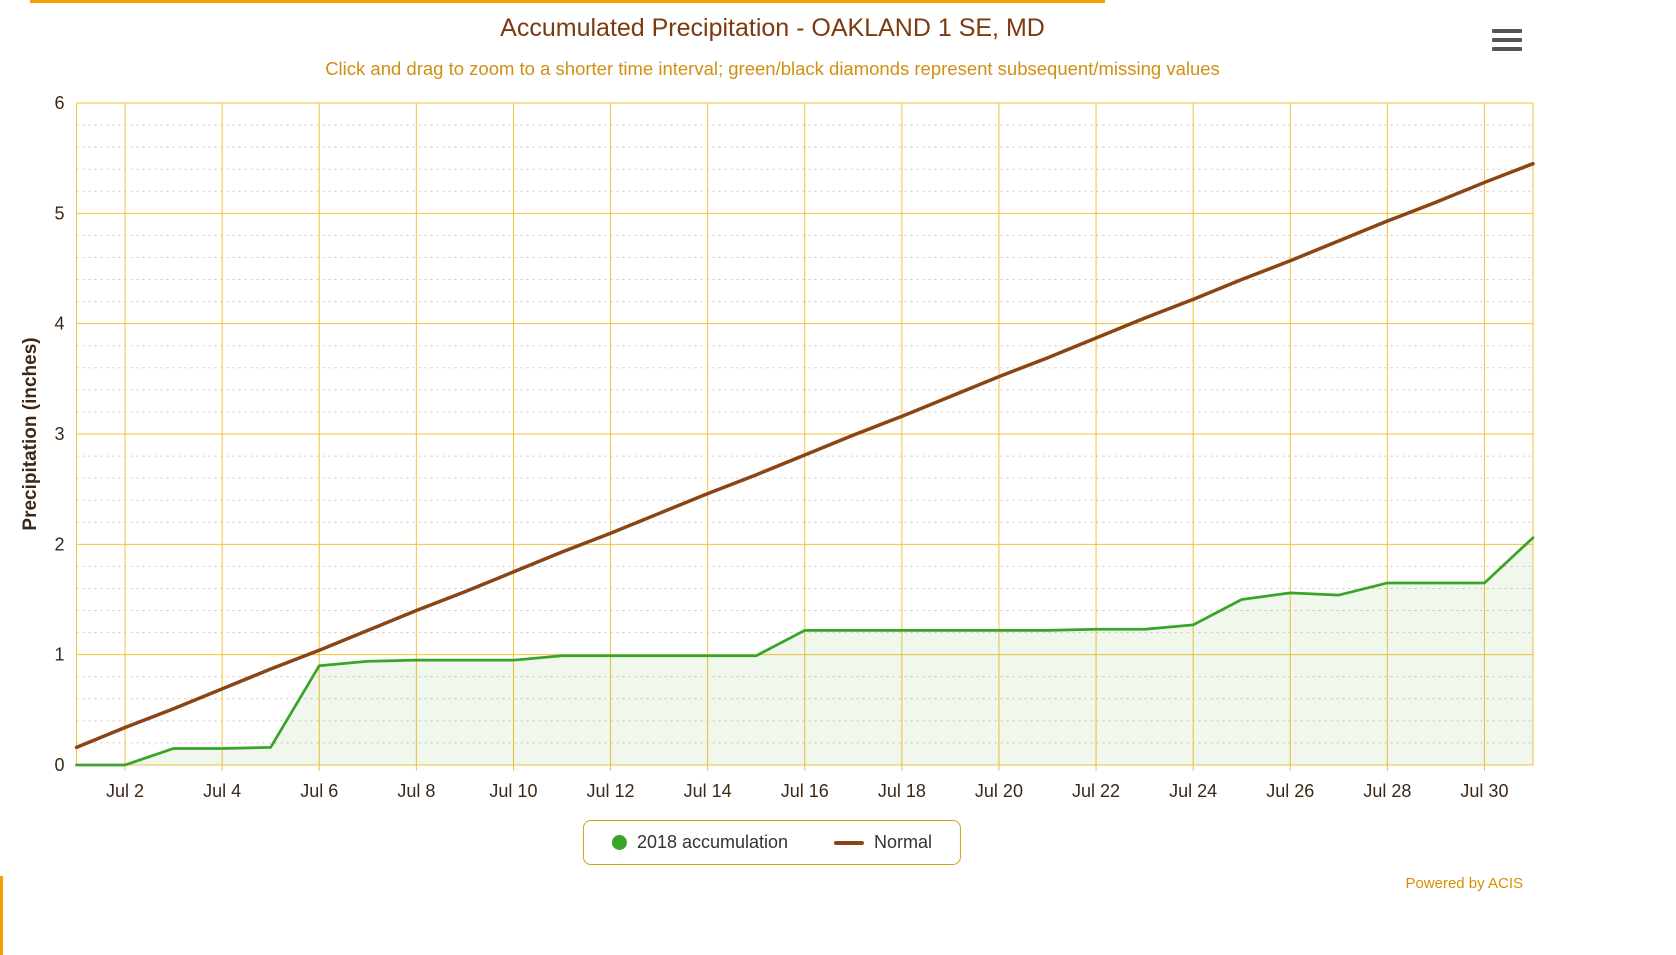  I want to click on svg-text: Jul 24, so click(1193, 791).